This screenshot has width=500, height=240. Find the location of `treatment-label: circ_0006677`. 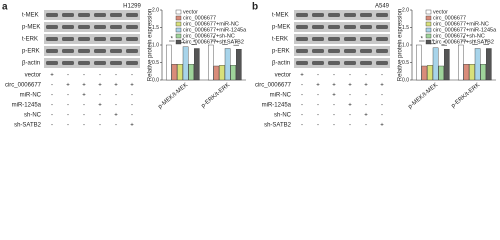

treatment-label: circ_0006677 is located at coordinates (23, 86).